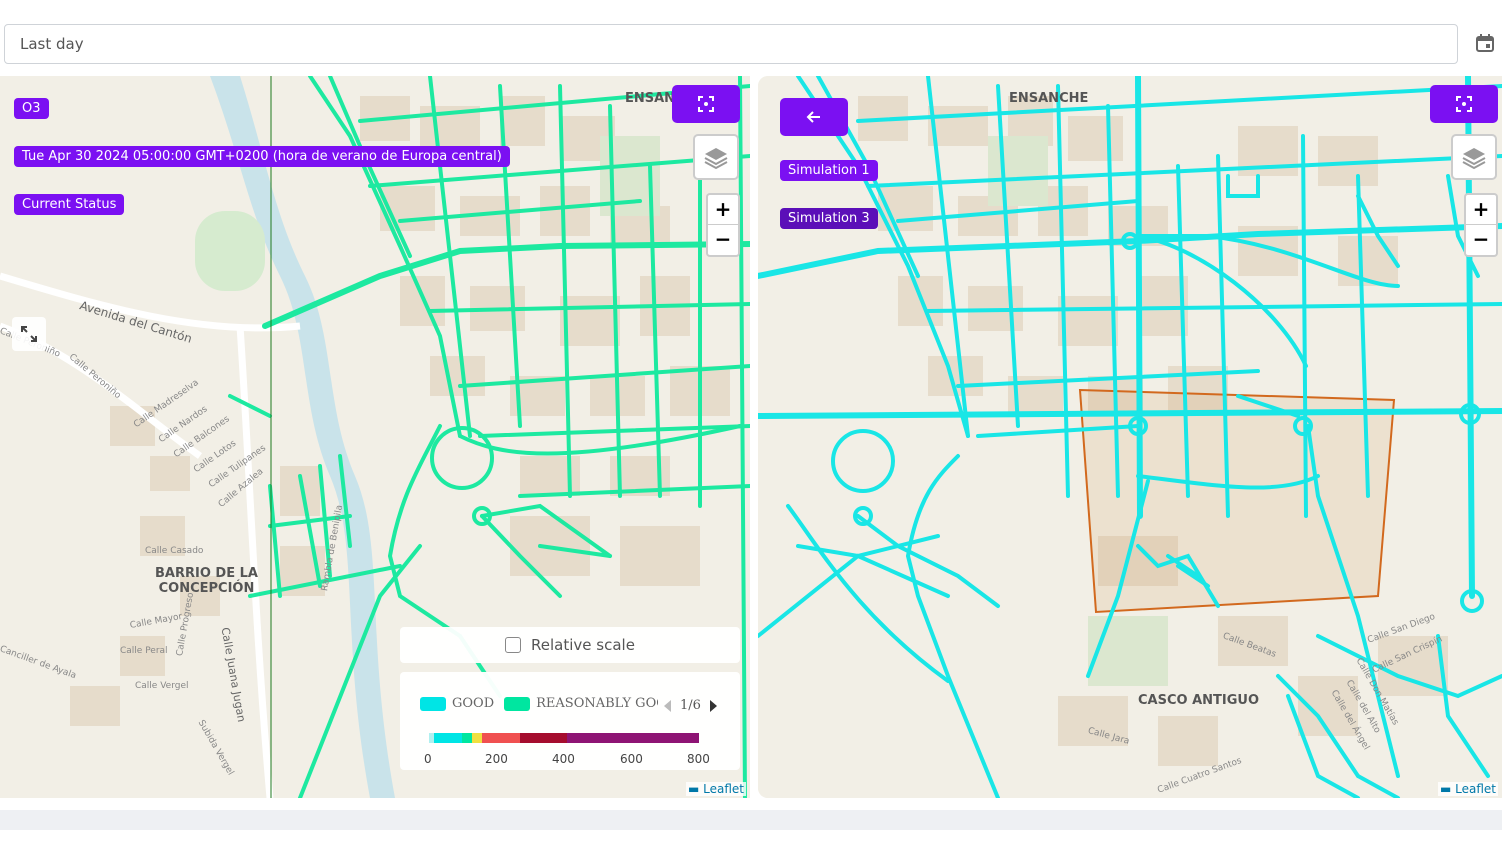  I want to click on back-button, so click(814, 117).